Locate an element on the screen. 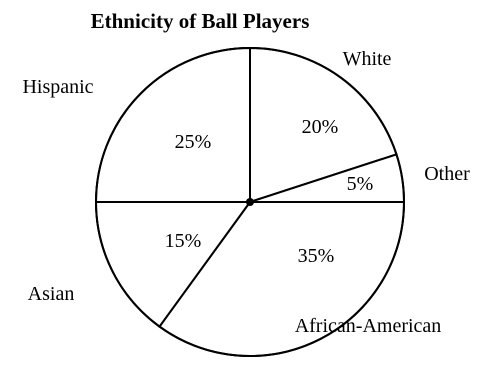 Image resolution: width=477 pixels, height=365 pixels. slice-name-label-asian: Asian is located at coordinates (51, 294).